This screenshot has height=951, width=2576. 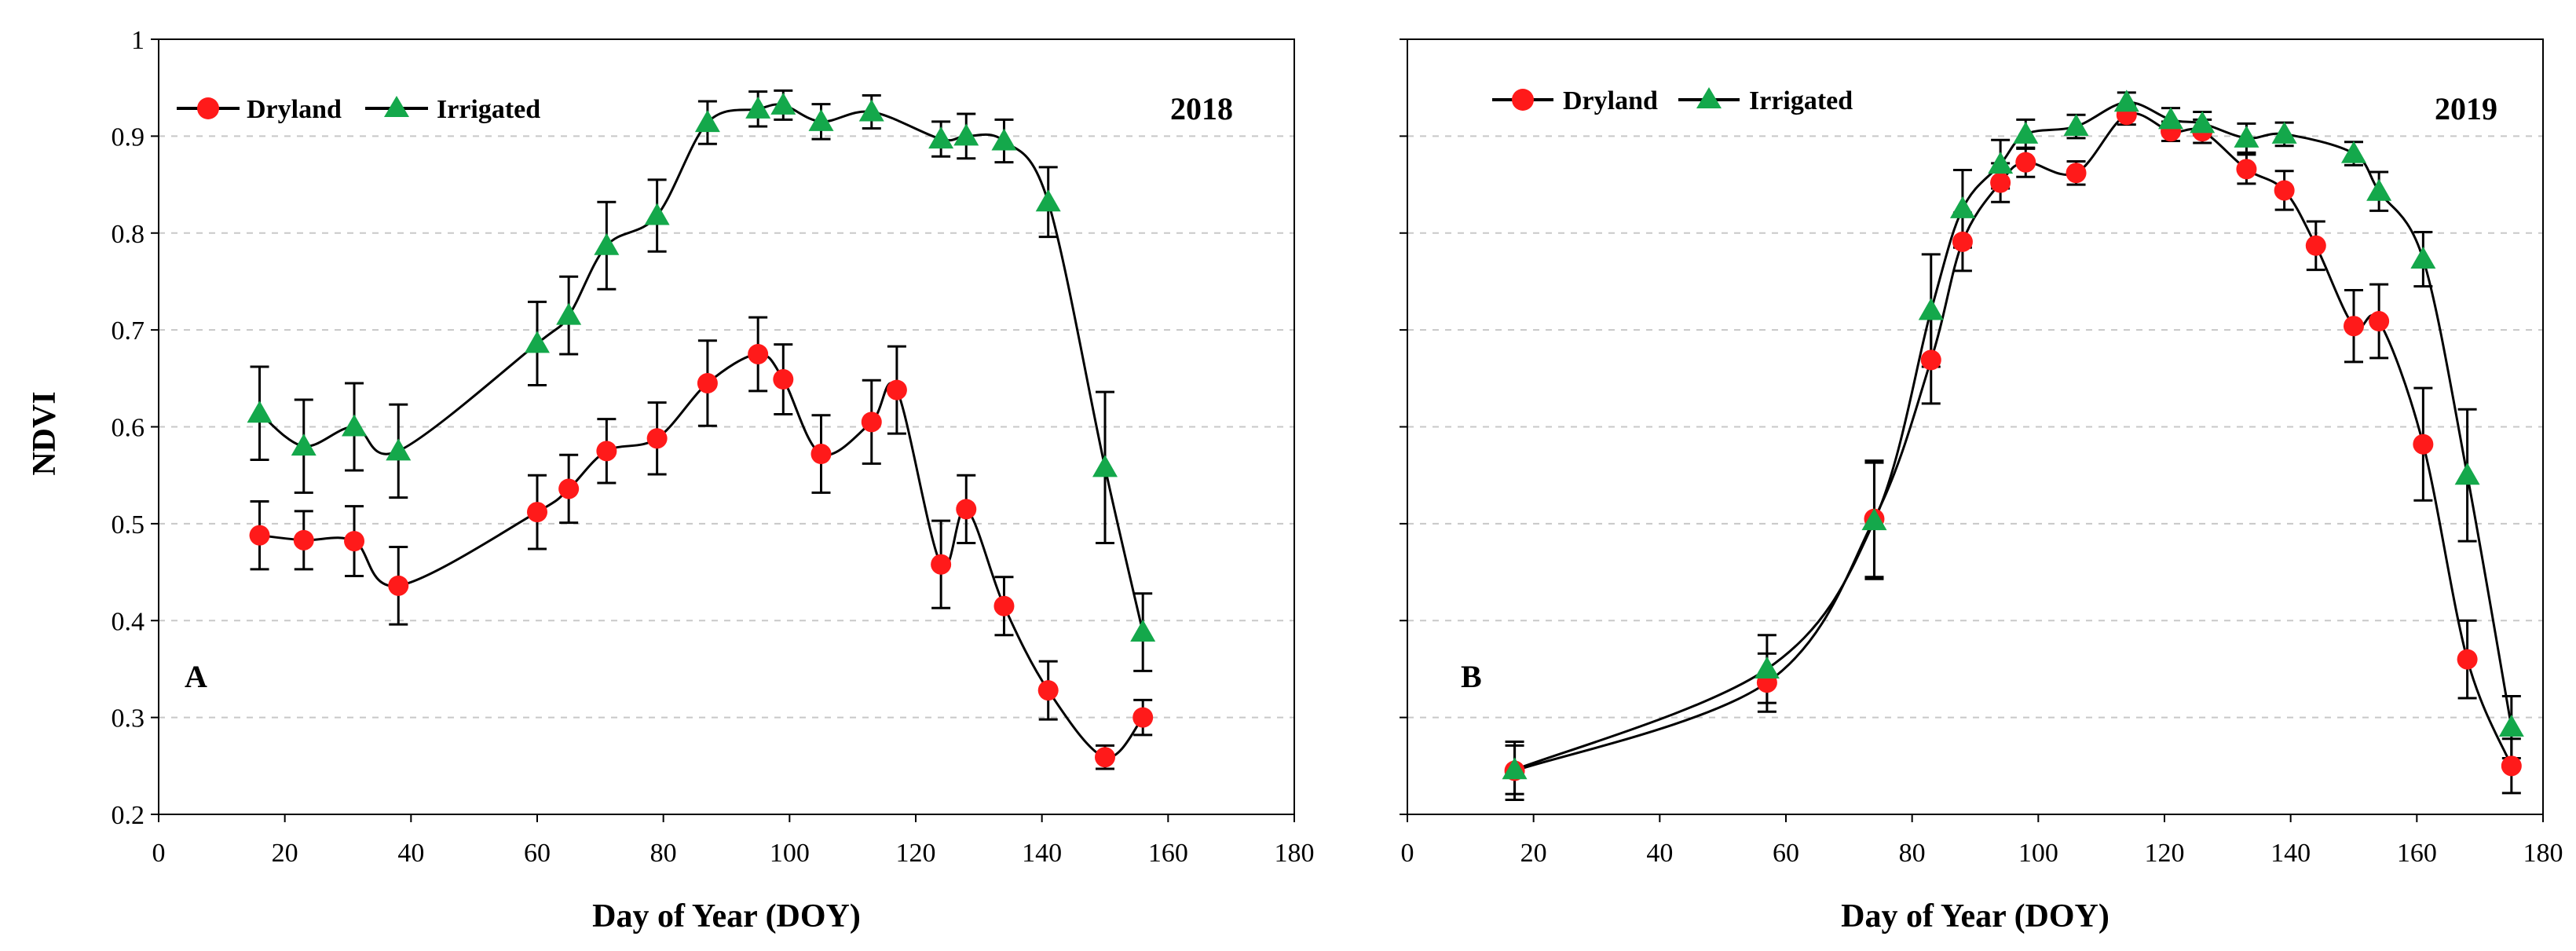 What do you see at coordinates (1673, 100) in the screenshot?
I see `legend-b: Dryland Irrigated` at bounding box center [1673, 100].